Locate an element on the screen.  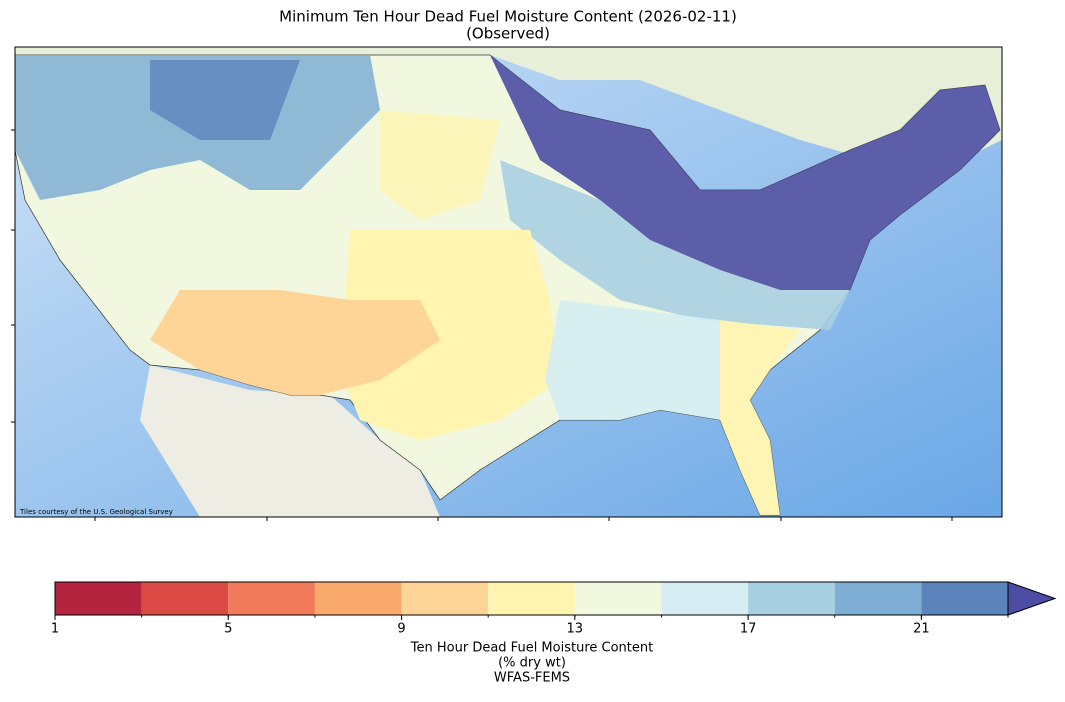
subtitle: (Observed) is located at coordinates (508, 34).